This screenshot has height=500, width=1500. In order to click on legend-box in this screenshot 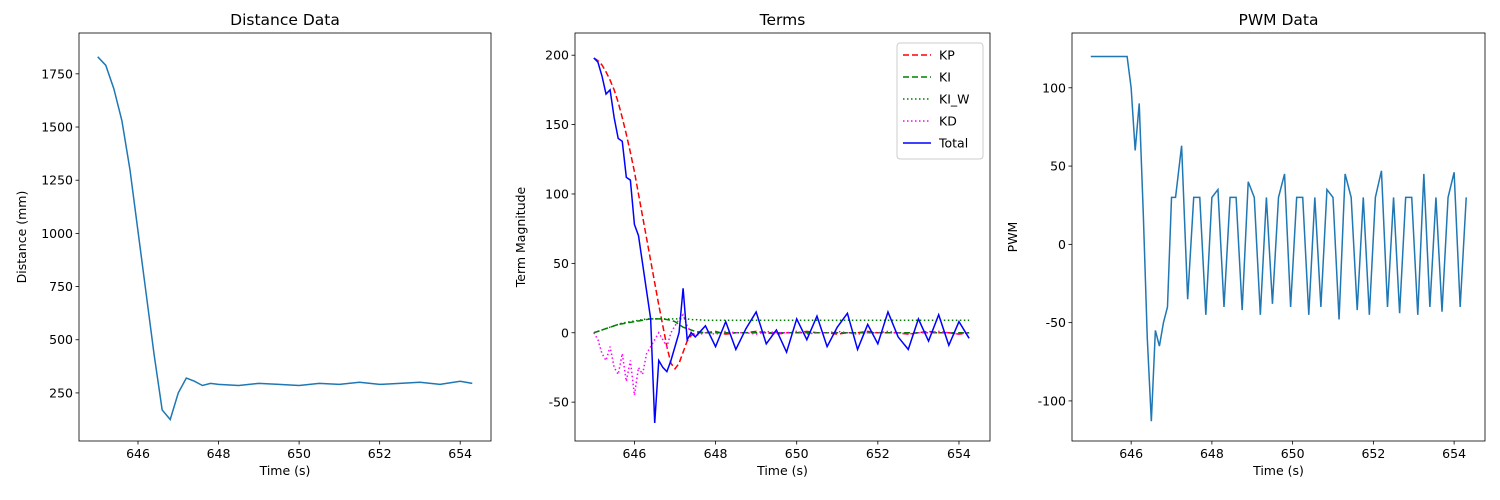, I will do `click(940, 101)`.